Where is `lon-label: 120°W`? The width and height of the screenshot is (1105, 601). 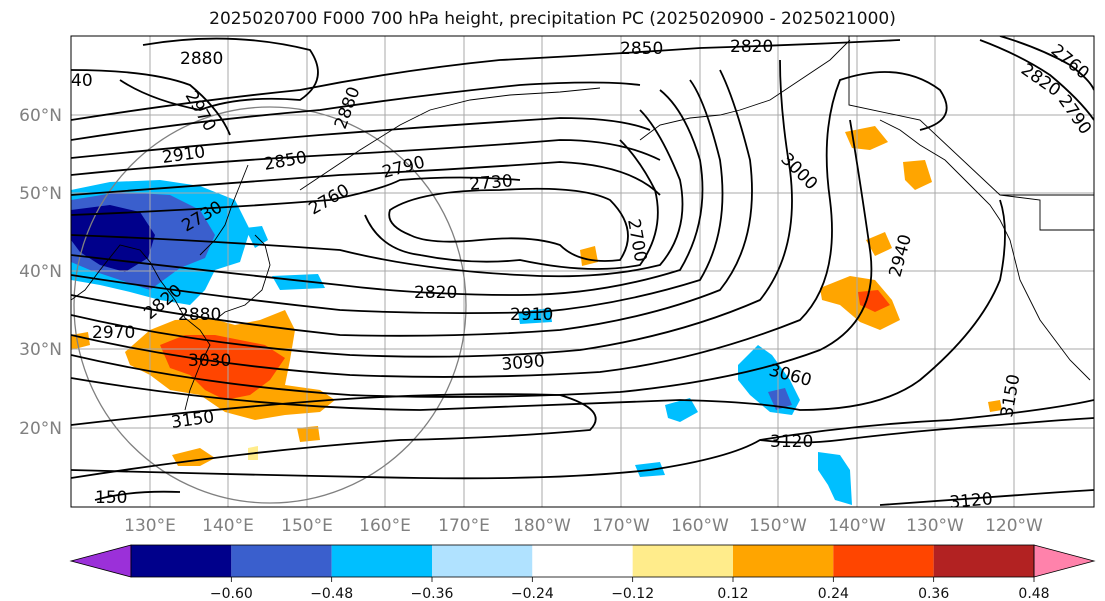
lon-label: 120°W is located at coordinates (1014, 526).